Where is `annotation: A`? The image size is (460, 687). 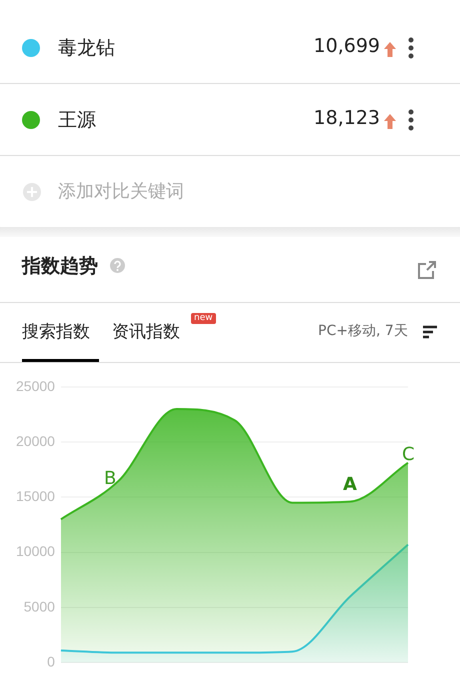 annotation: A is located at coordinates (350, 484).